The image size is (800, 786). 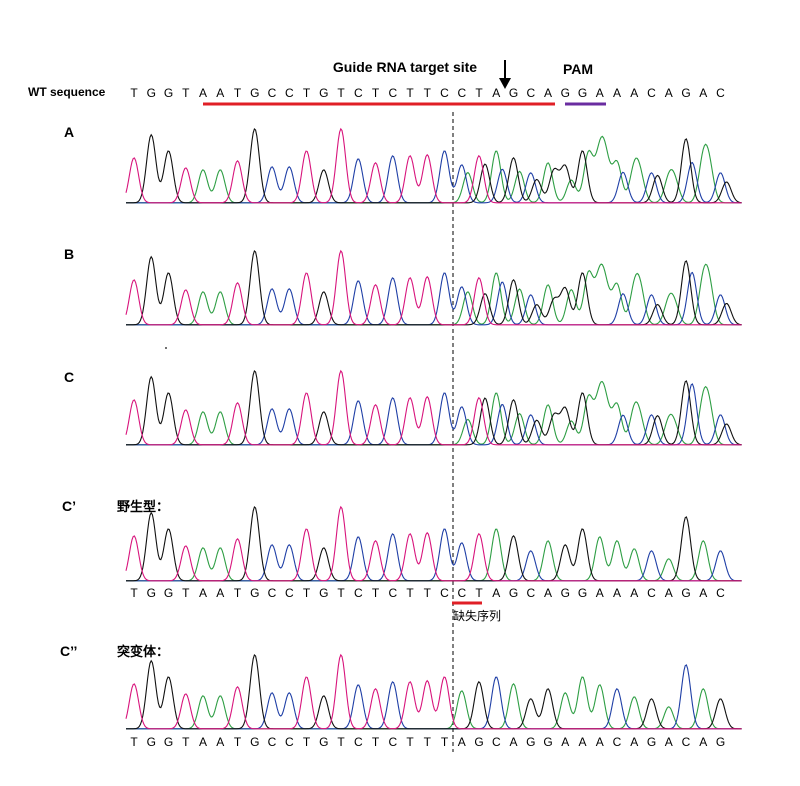 What do you see at coordinates (307, 593) in the screenshot?
I see `wt-row-base-10: T` at bounding box center [307, 593].